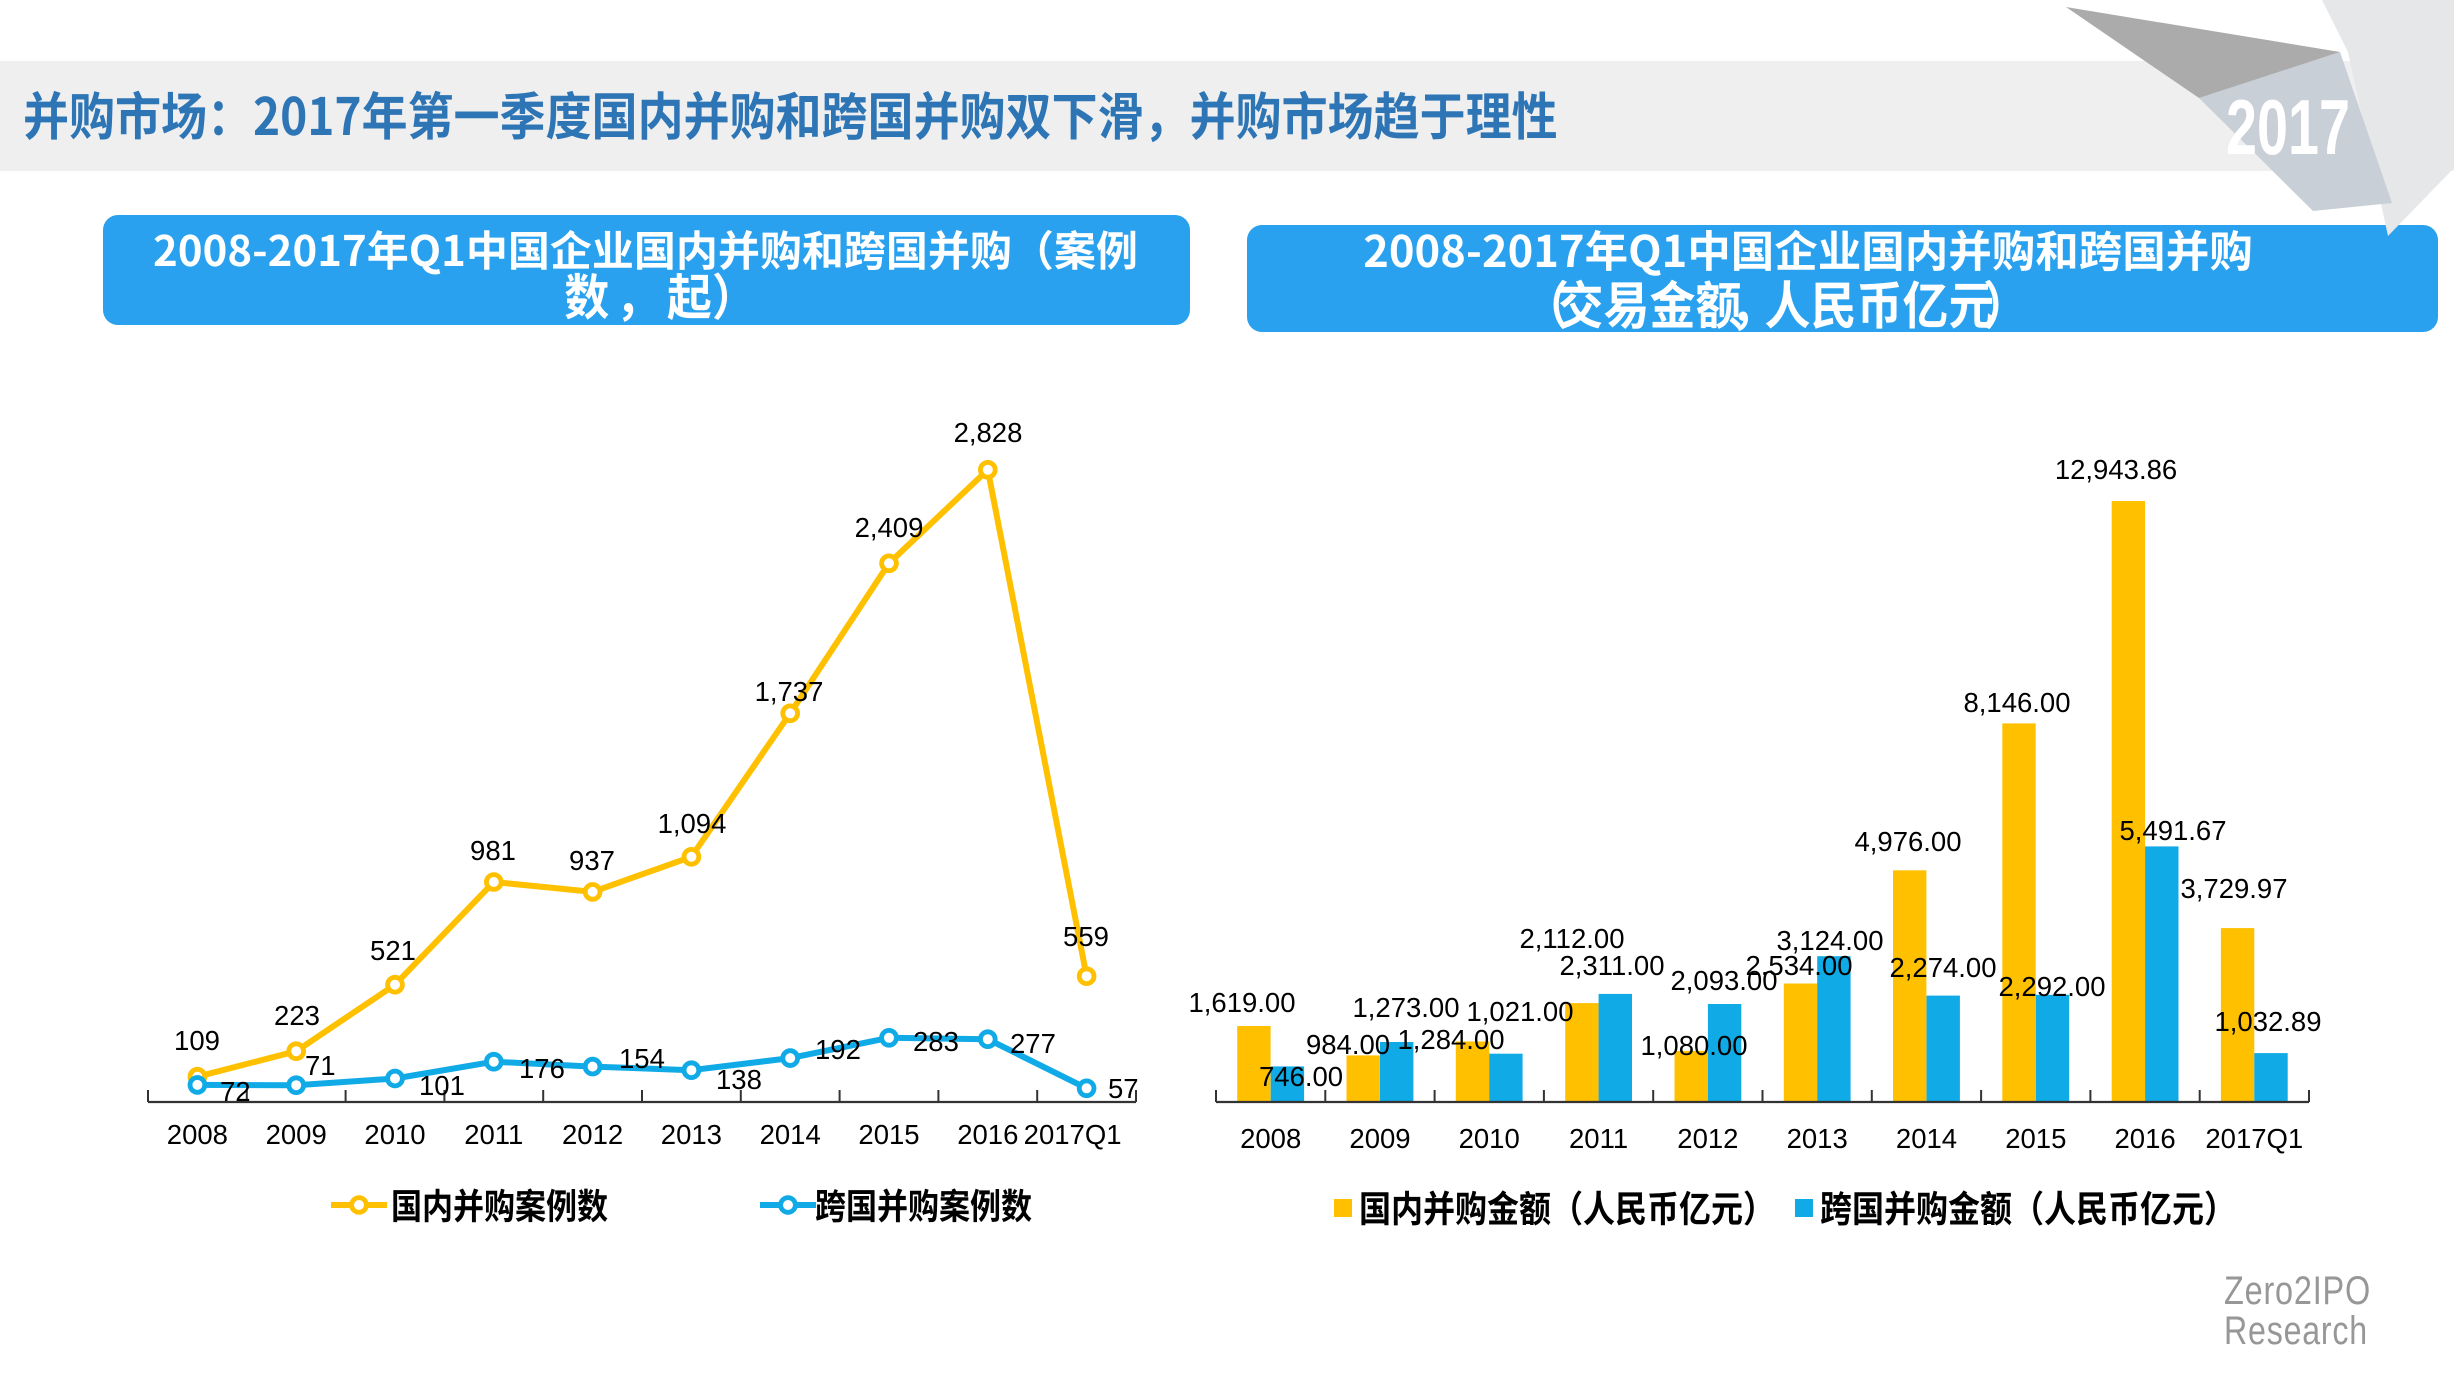 The image size is (2454, 1380). What do you see at coordinates (2233, 888) in the screenshot?
I see `svg-text: 3,729.97` at bounding box center [2233, 888].